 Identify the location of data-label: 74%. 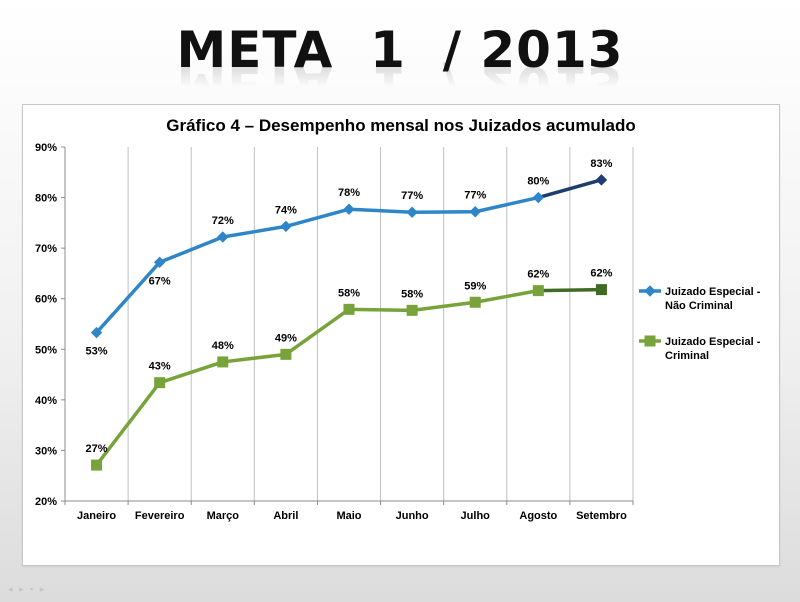
(286, 210).